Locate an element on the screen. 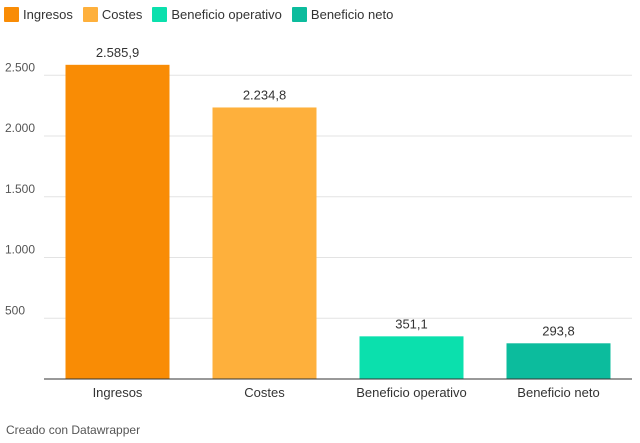 The image size is (640, 443). value-label-beneficio-neto: 293,8 is located at coordinates (558, 330).